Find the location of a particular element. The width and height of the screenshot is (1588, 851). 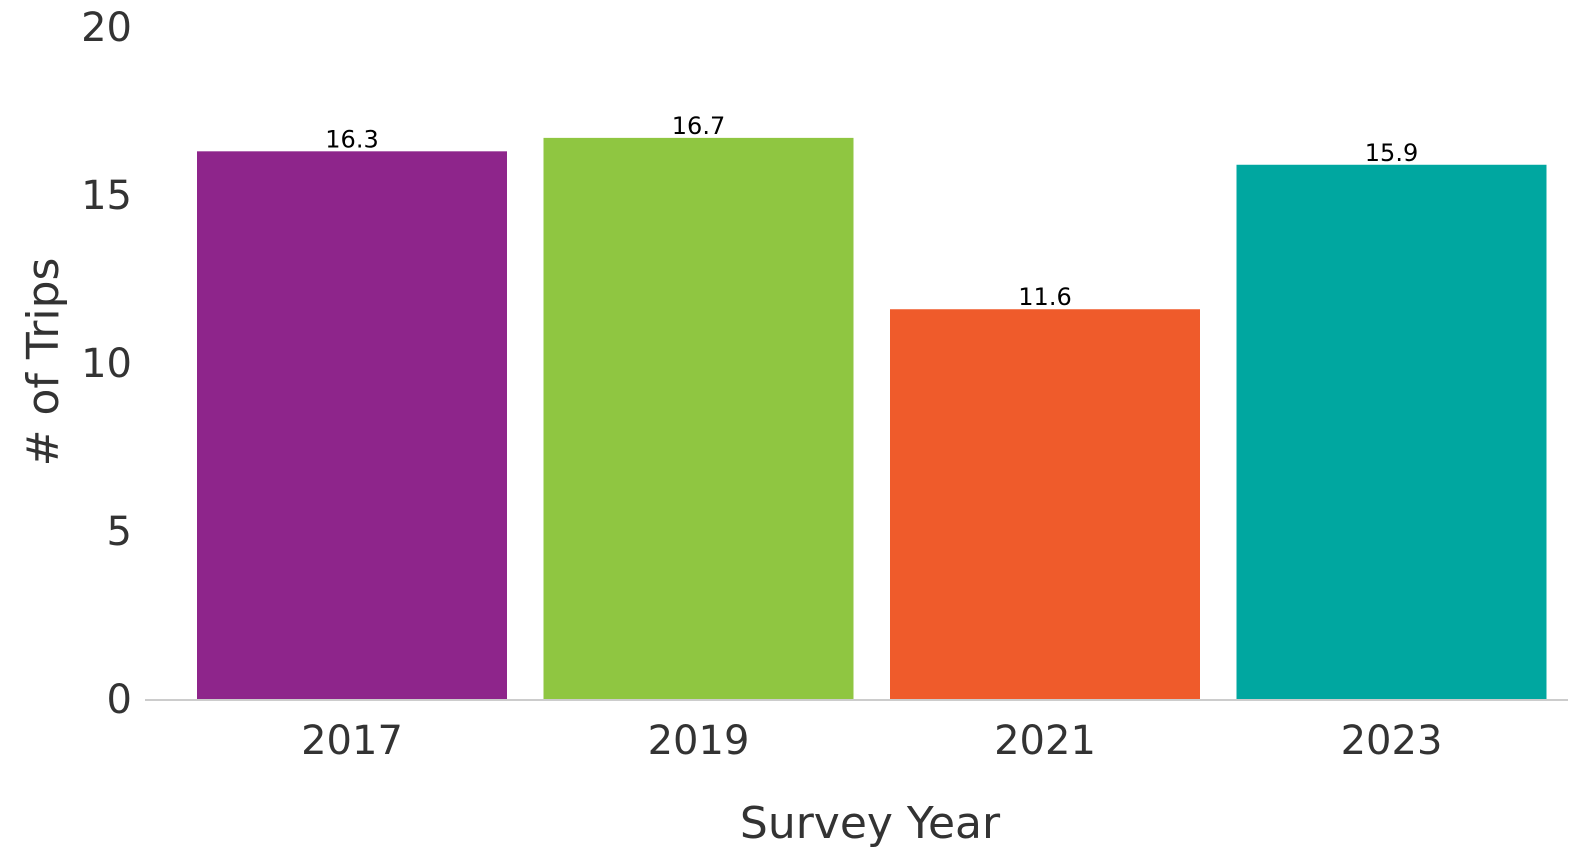

data-label-2019: 16.7 is located at coordinates (698, 126).